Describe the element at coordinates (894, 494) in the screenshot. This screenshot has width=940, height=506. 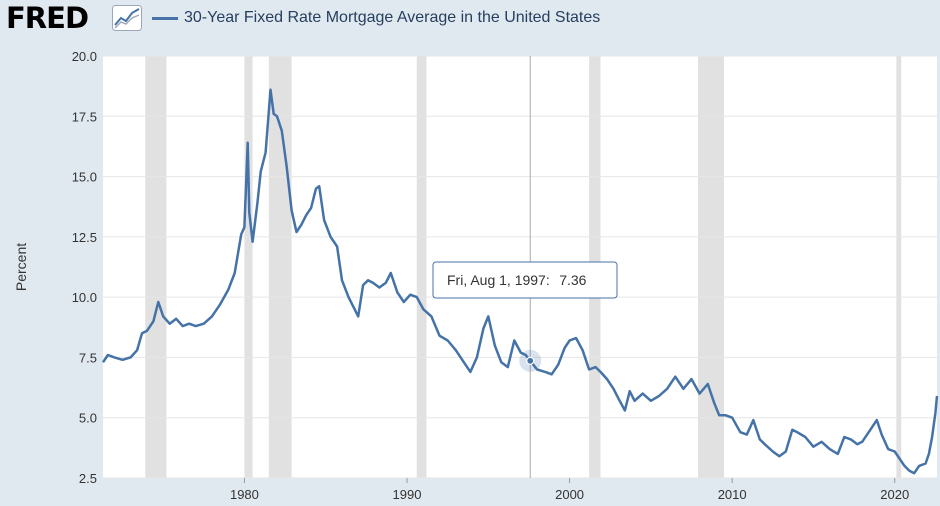
I see `x-tick-label: 2020` at that location.